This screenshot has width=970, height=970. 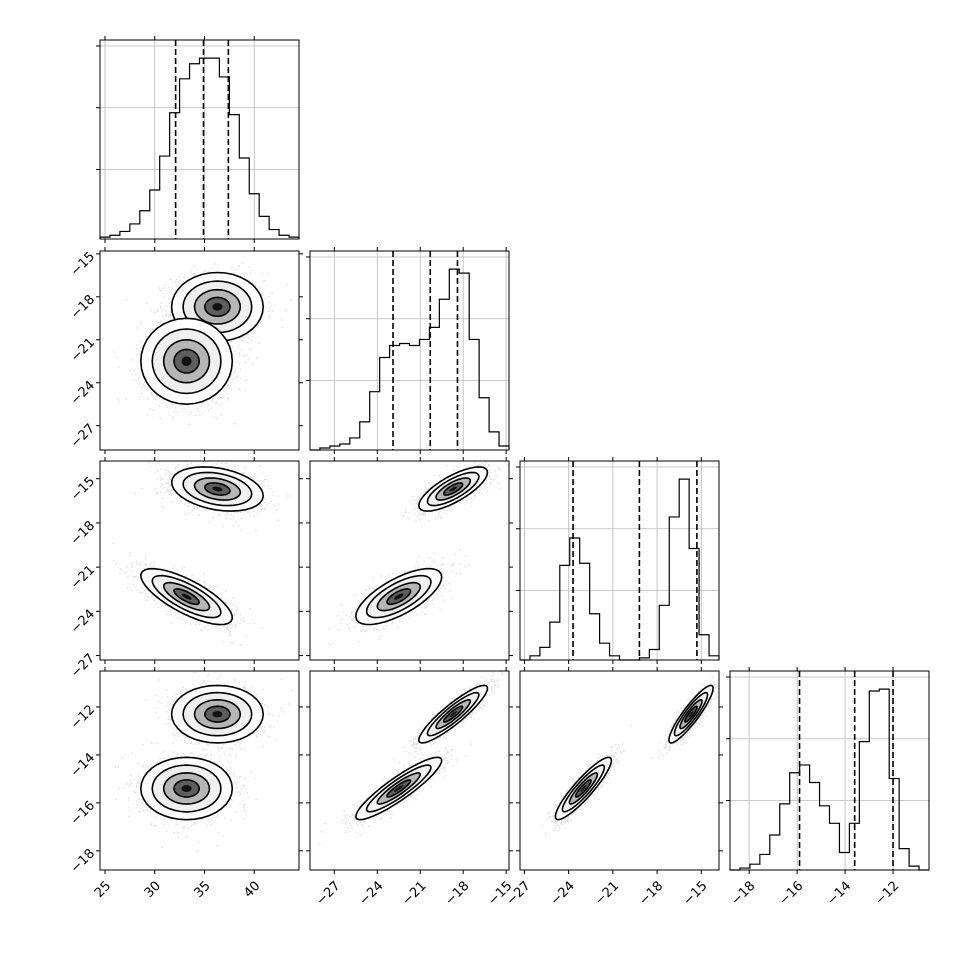 I want to click on x-tick-label: −12, so click(x=887, y=894).